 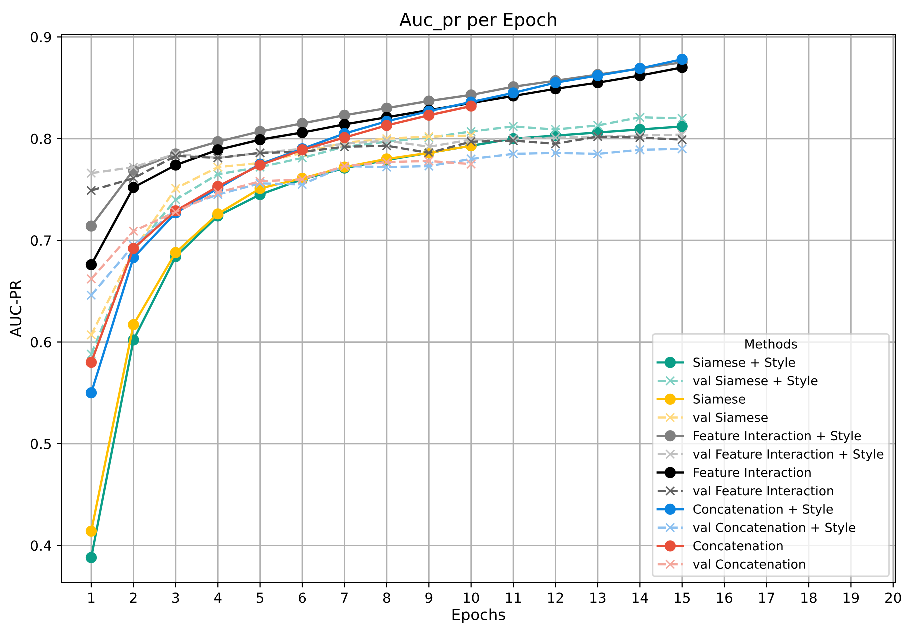 What do you see at coordinates (472, 598) in the screenshot?
I see `x-tick-label: 10` at bounding box center [472, 598].